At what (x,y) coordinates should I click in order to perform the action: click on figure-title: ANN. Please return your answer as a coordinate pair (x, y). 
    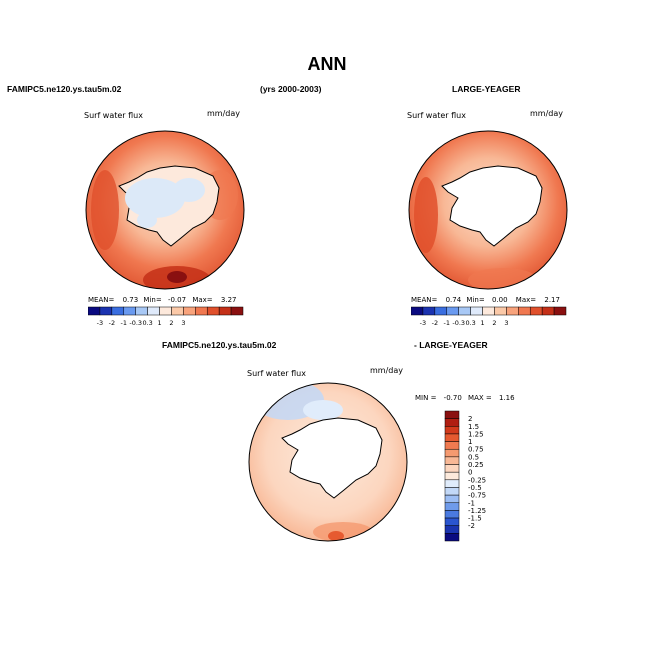
    Looking at the image, I should click on (327, 64).